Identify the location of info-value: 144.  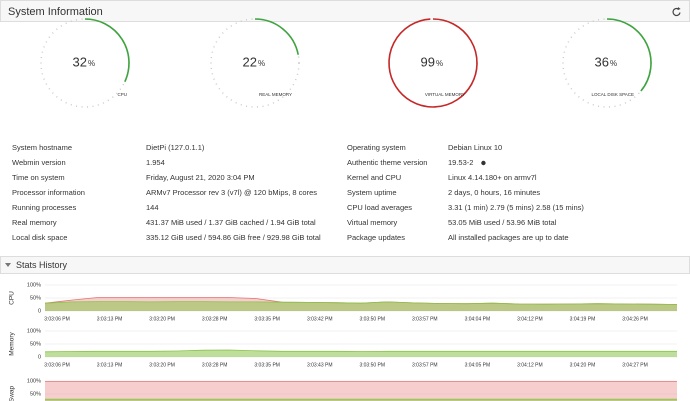
(152, 207).